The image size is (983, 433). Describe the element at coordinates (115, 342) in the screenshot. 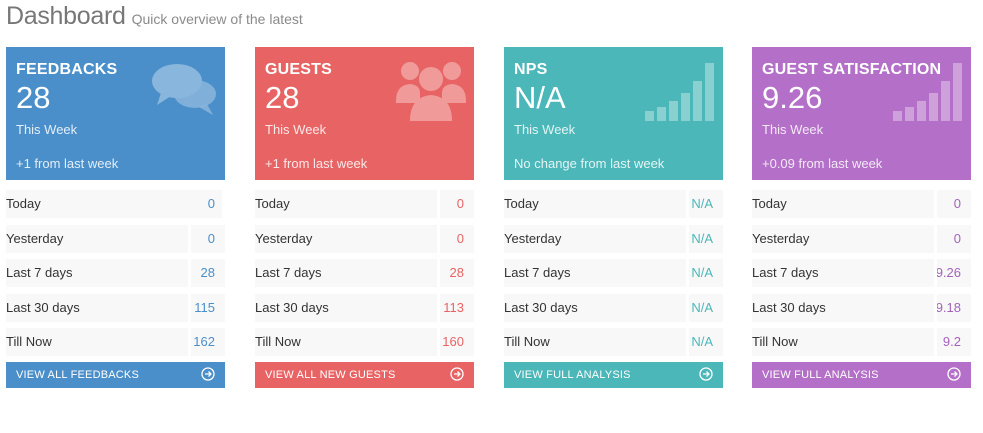

I see `stat-row-till-now: Till Now 162` at that location.